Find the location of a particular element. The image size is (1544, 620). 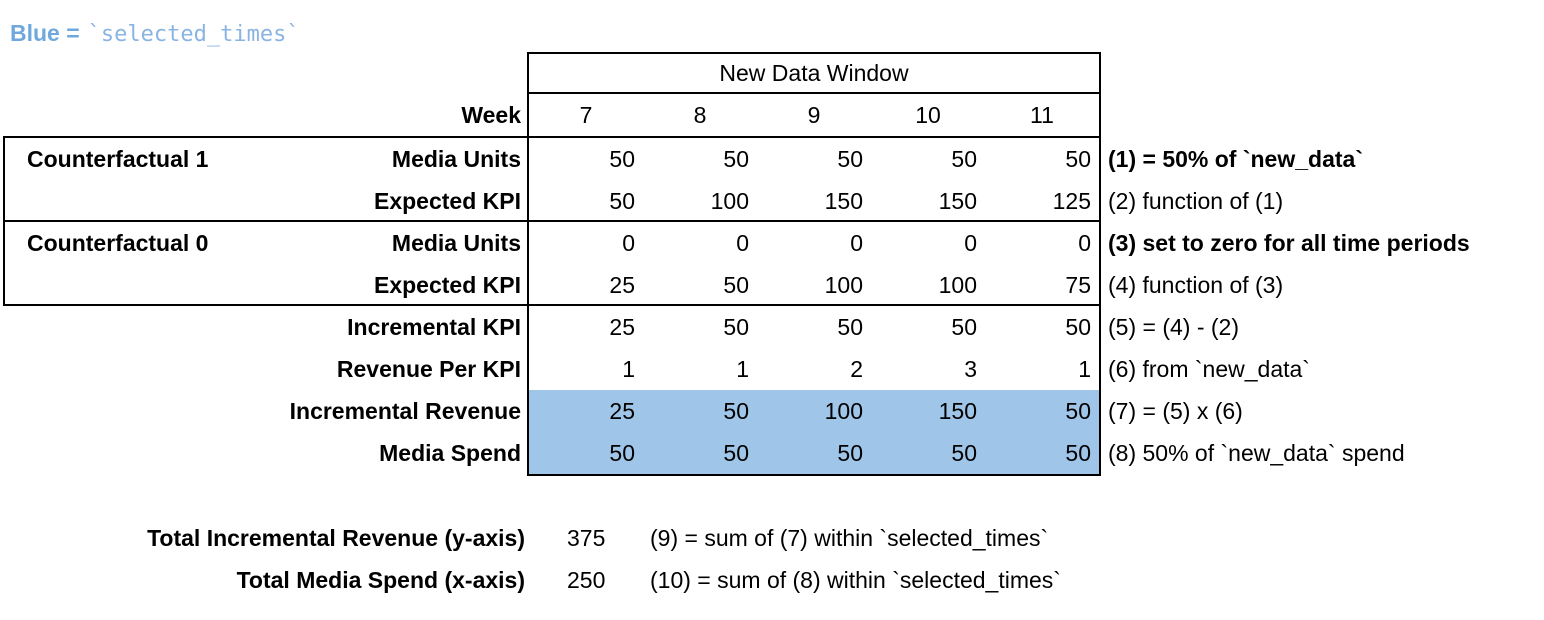

row-annotation: (5) = (4) - (2) is located at coordinates (1173, 326).